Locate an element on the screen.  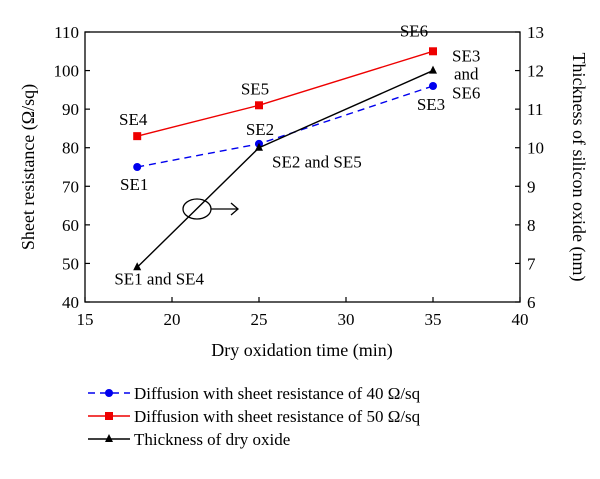
point-label-se2-and-se5: SE2 and SE5 is located at coordinates (317, 162).